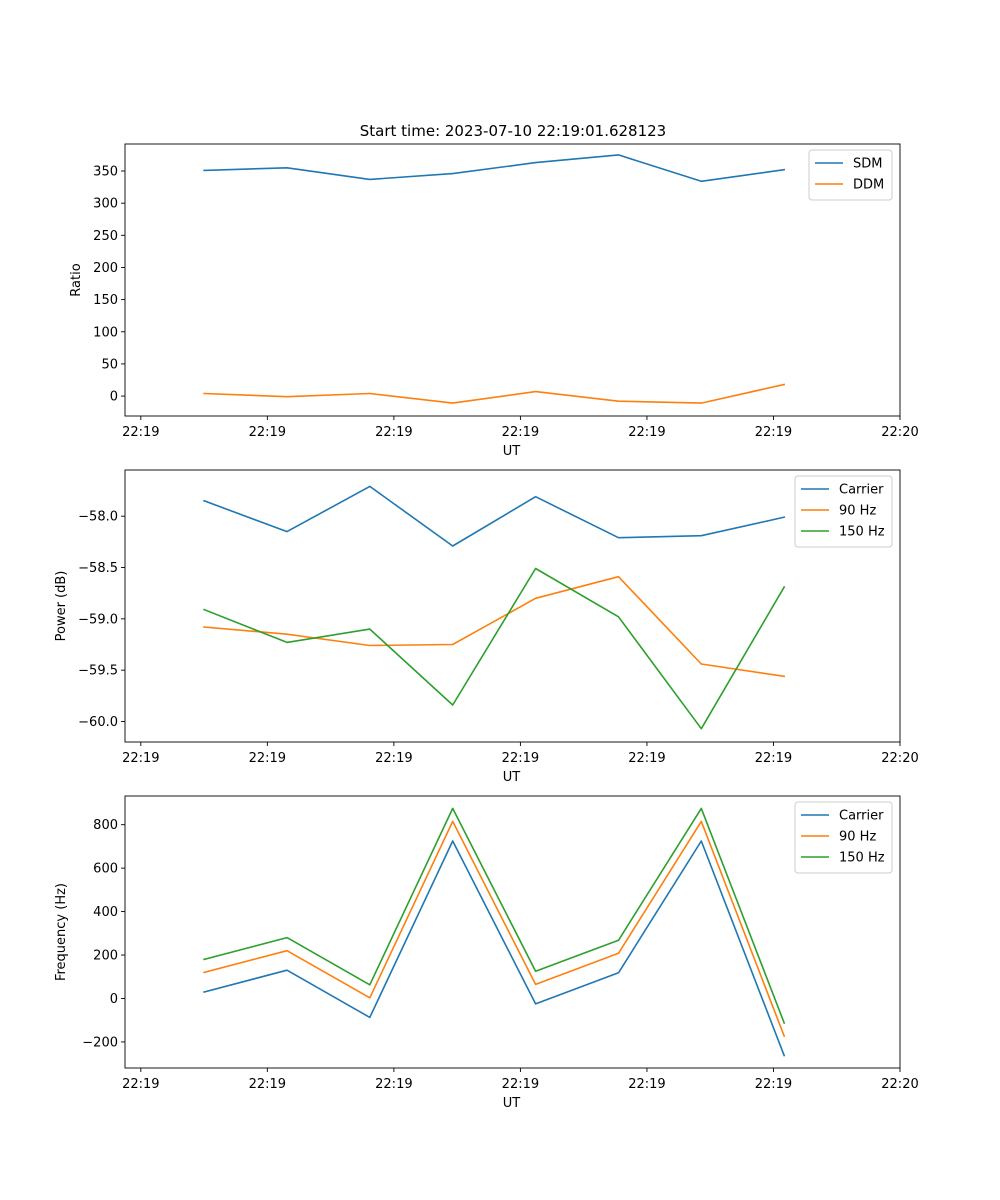  What do you see at coordinates (98, 568) in the screenshot?
I see `y-tick-label: −58.5` at bounding box center [98, 568].